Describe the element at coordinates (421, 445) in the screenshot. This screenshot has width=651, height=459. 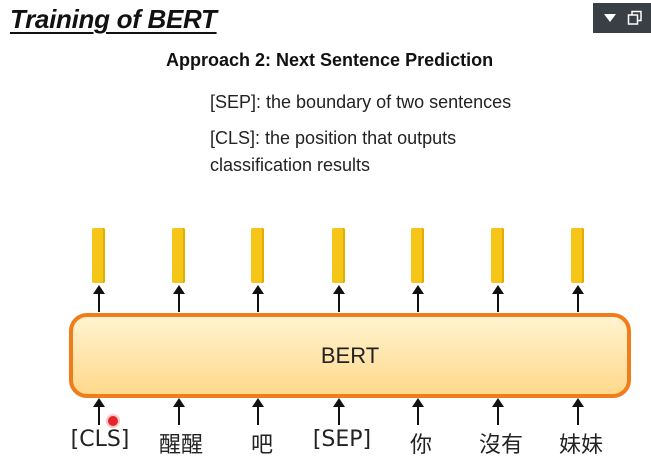
I see `input-token: 你` at that location.